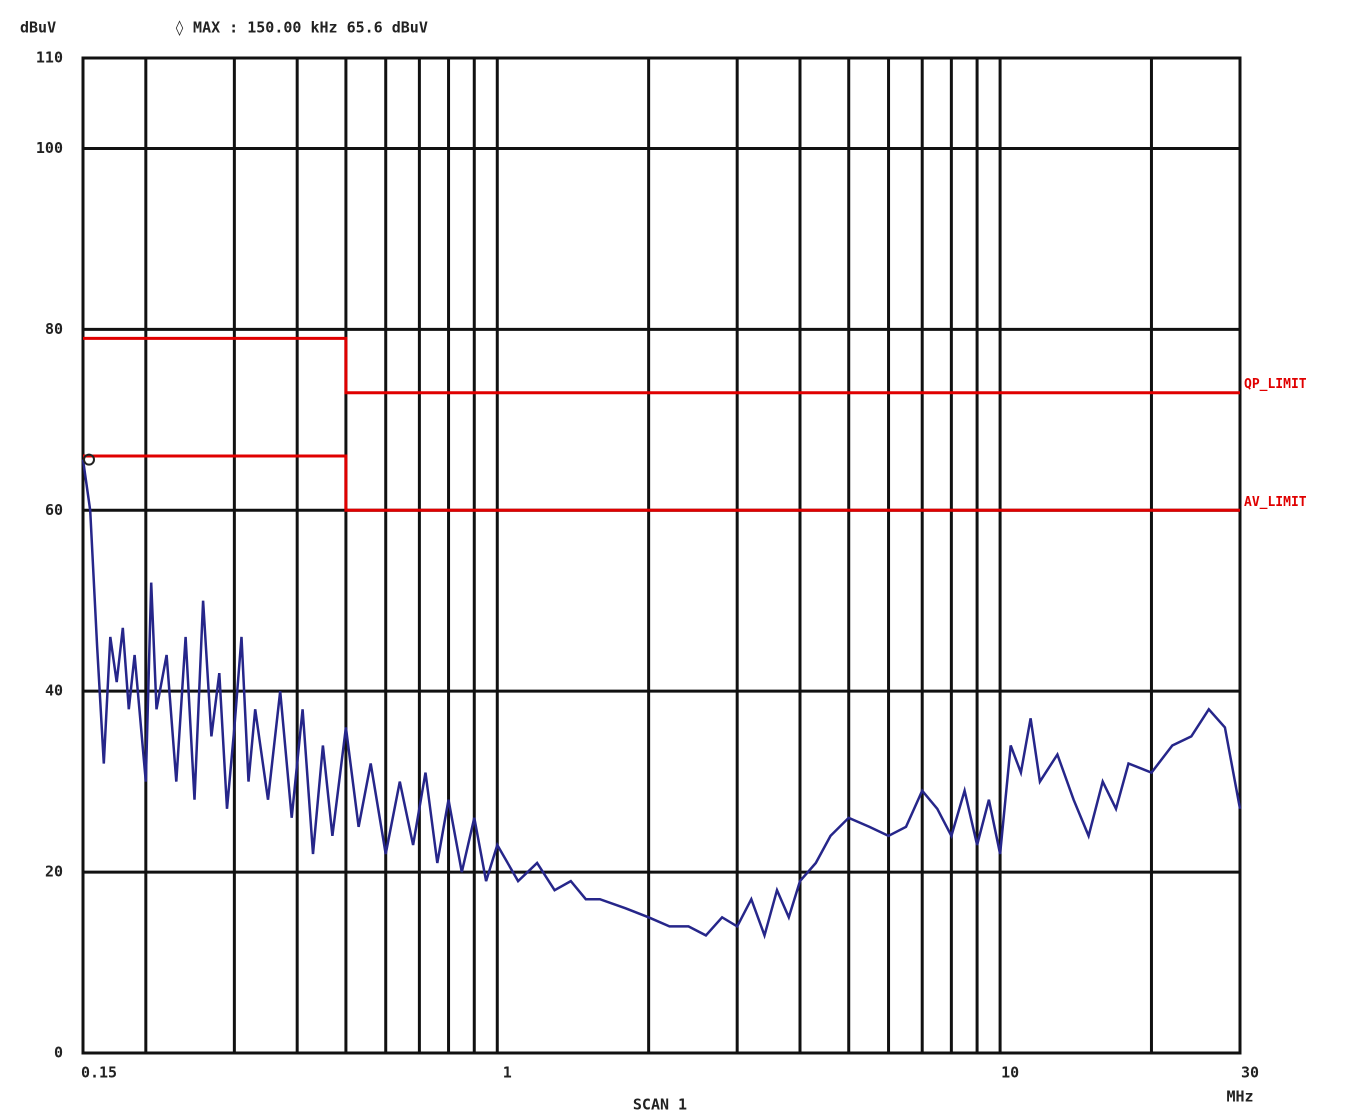  I want to click on x-tick-label: 10, so click(1010, 1073).